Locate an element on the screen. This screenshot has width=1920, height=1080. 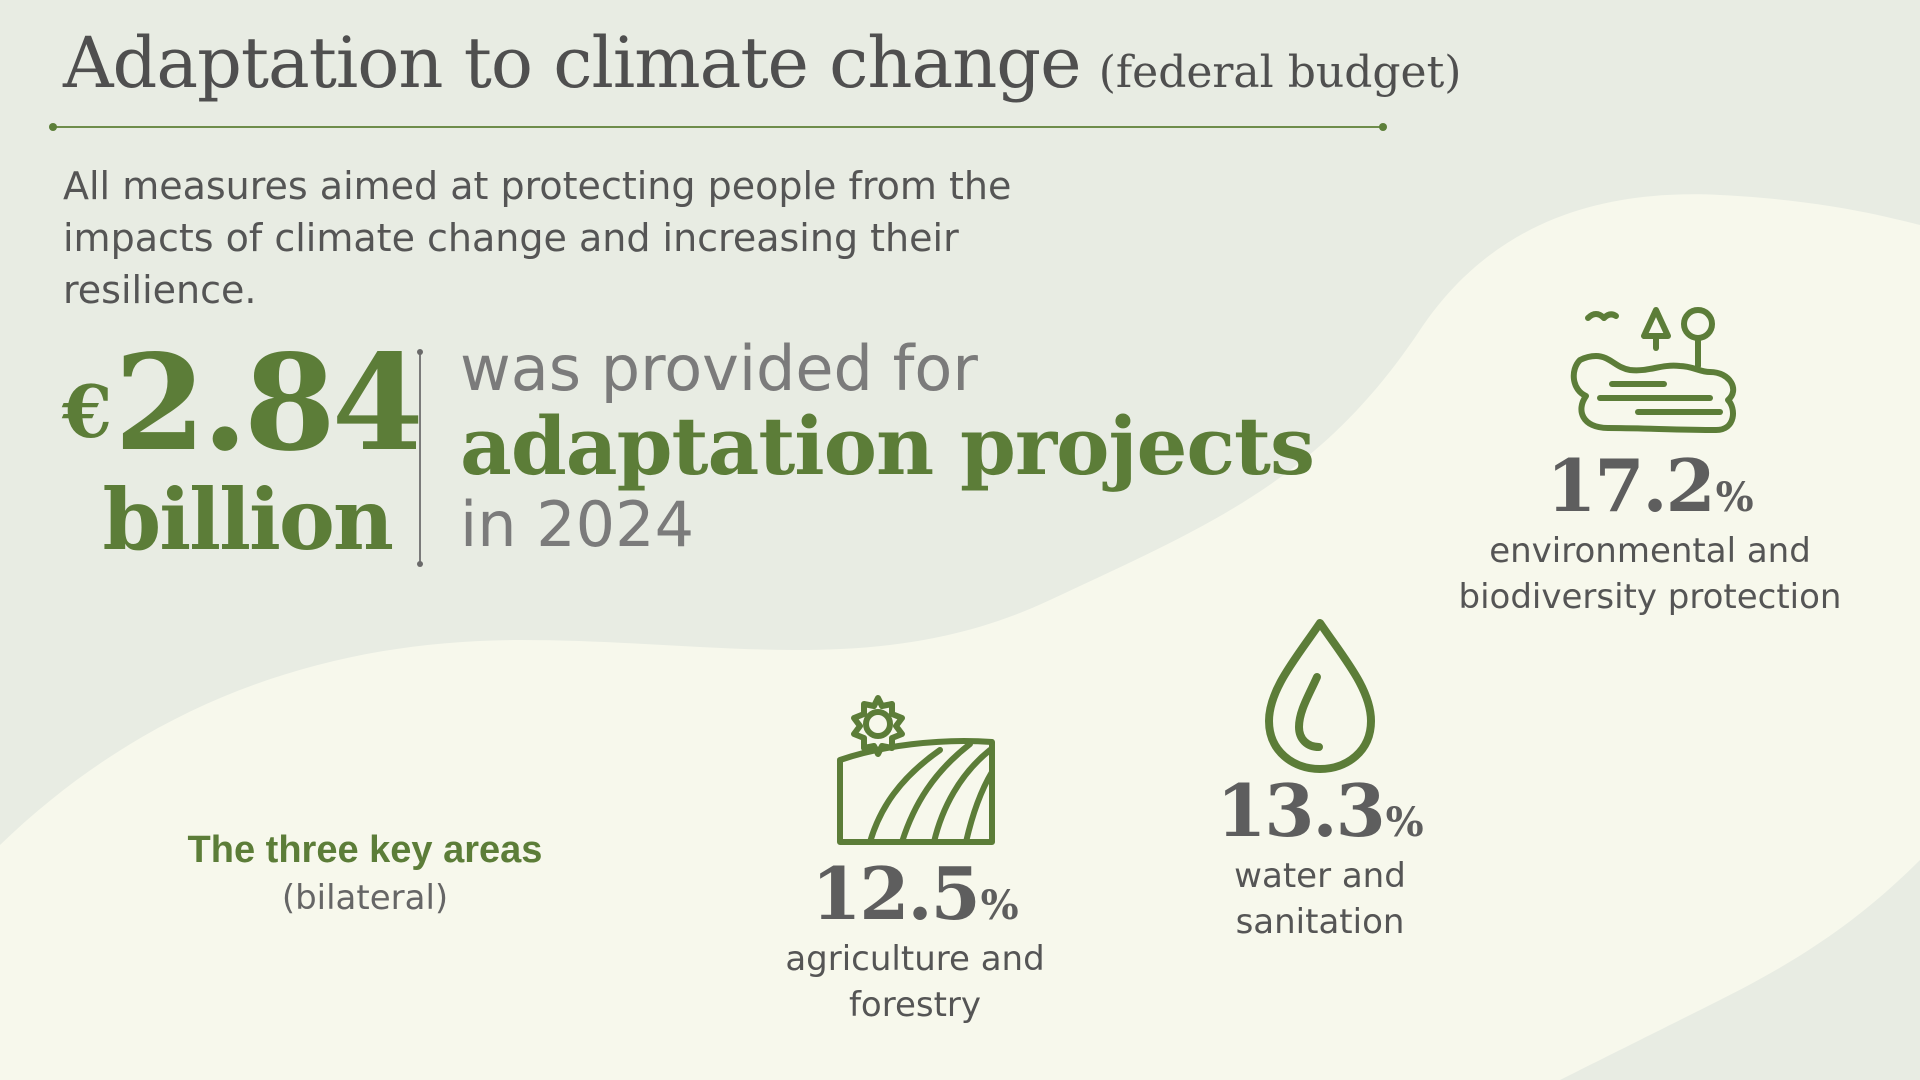
stat-environment-number: 17.2 is located at coordinates (1630, 485).